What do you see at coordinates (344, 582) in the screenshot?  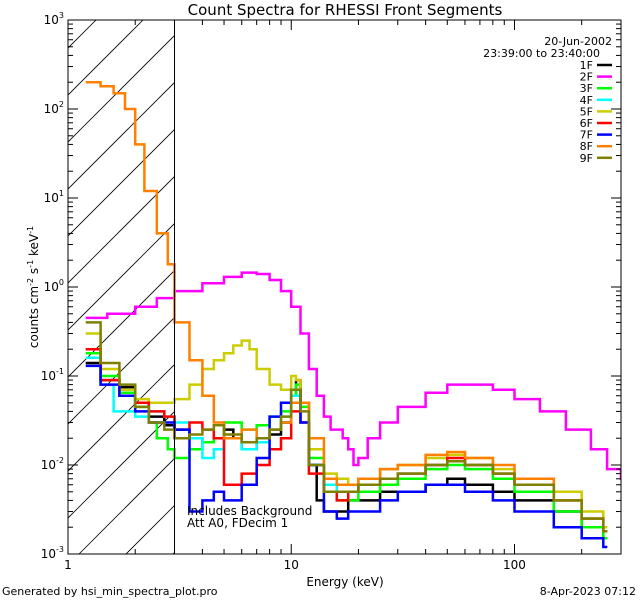 I see `x-axis-label: Energy (keV)` at bounding box center [344, 582].